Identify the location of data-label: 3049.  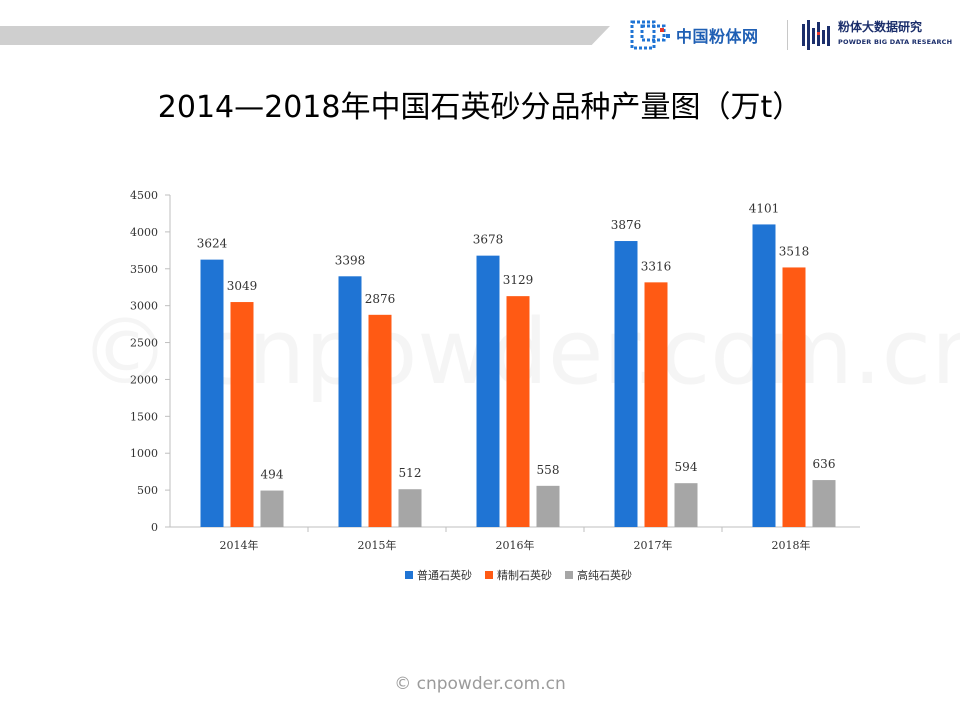
(242, 286).